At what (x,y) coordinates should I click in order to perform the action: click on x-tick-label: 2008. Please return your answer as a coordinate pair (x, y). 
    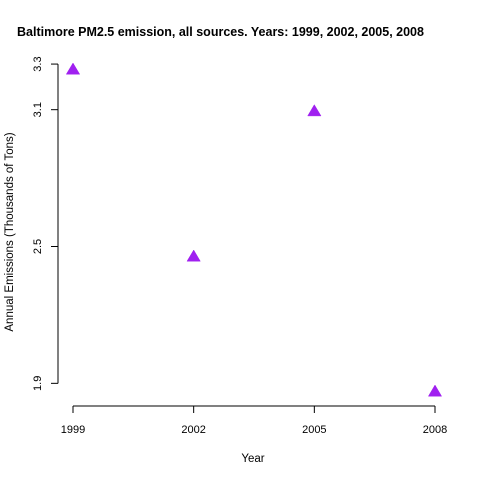
    Looking at the image, I should click on (435, 430).